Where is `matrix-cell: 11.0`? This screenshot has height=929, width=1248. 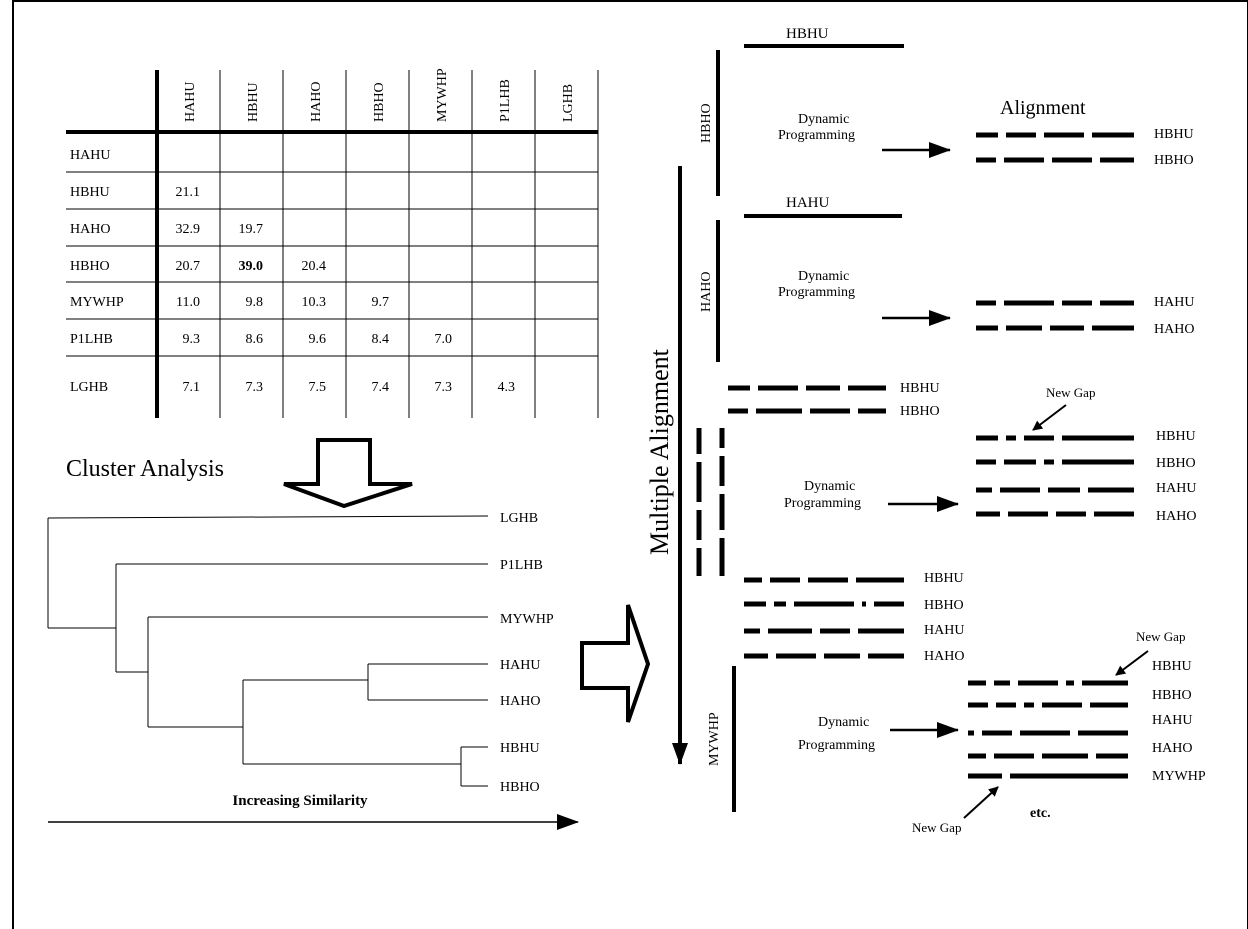
matrix-cell: 11.0 is located at coordinates (188, 302).